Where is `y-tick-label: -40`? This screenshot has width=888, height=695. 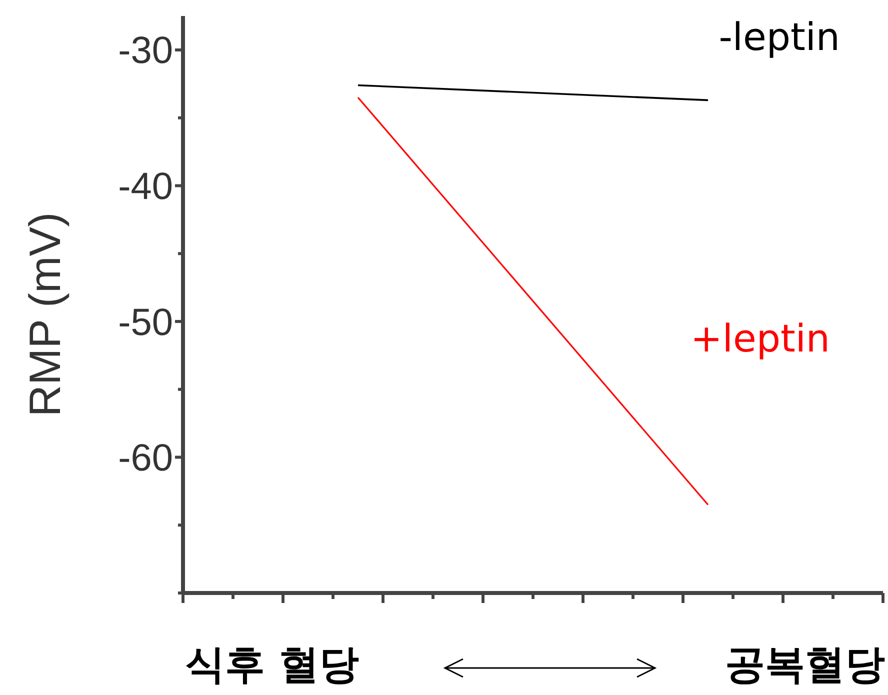
y-tick-label: -40 is located at coordinates (145, 187).